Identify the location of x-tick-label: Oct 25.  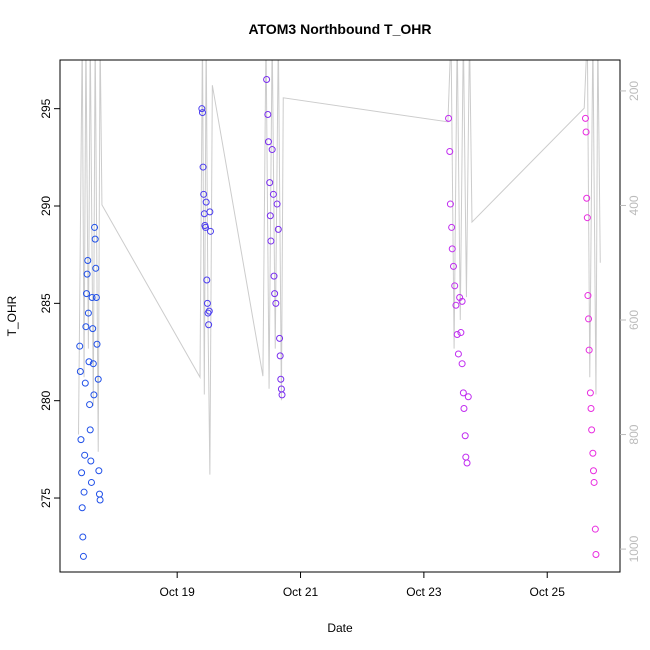
(548, 592).